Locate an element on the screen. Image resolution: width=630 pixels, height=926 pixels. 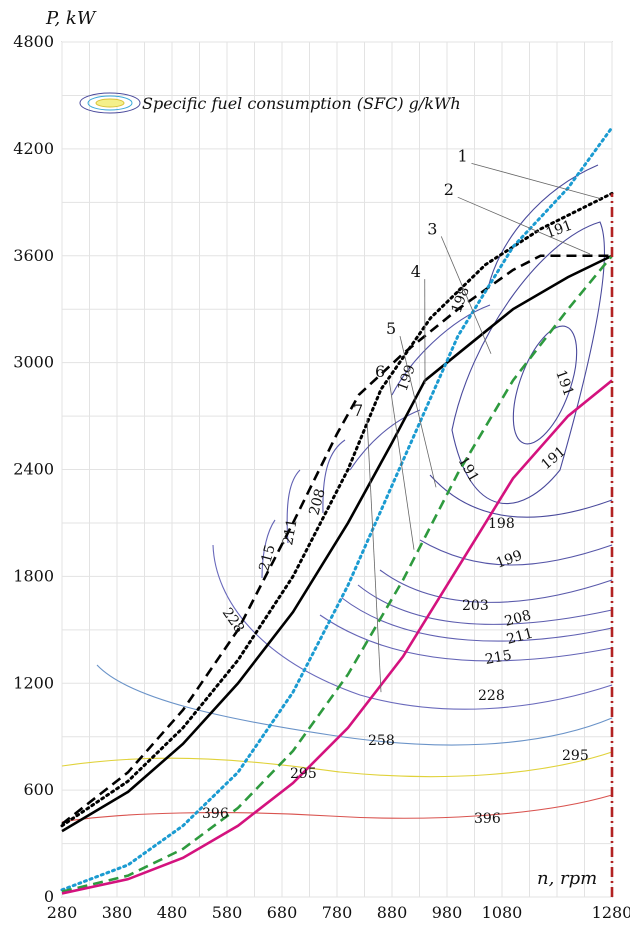
y-axis-title: P, kW is located at coordinates (71, 18).